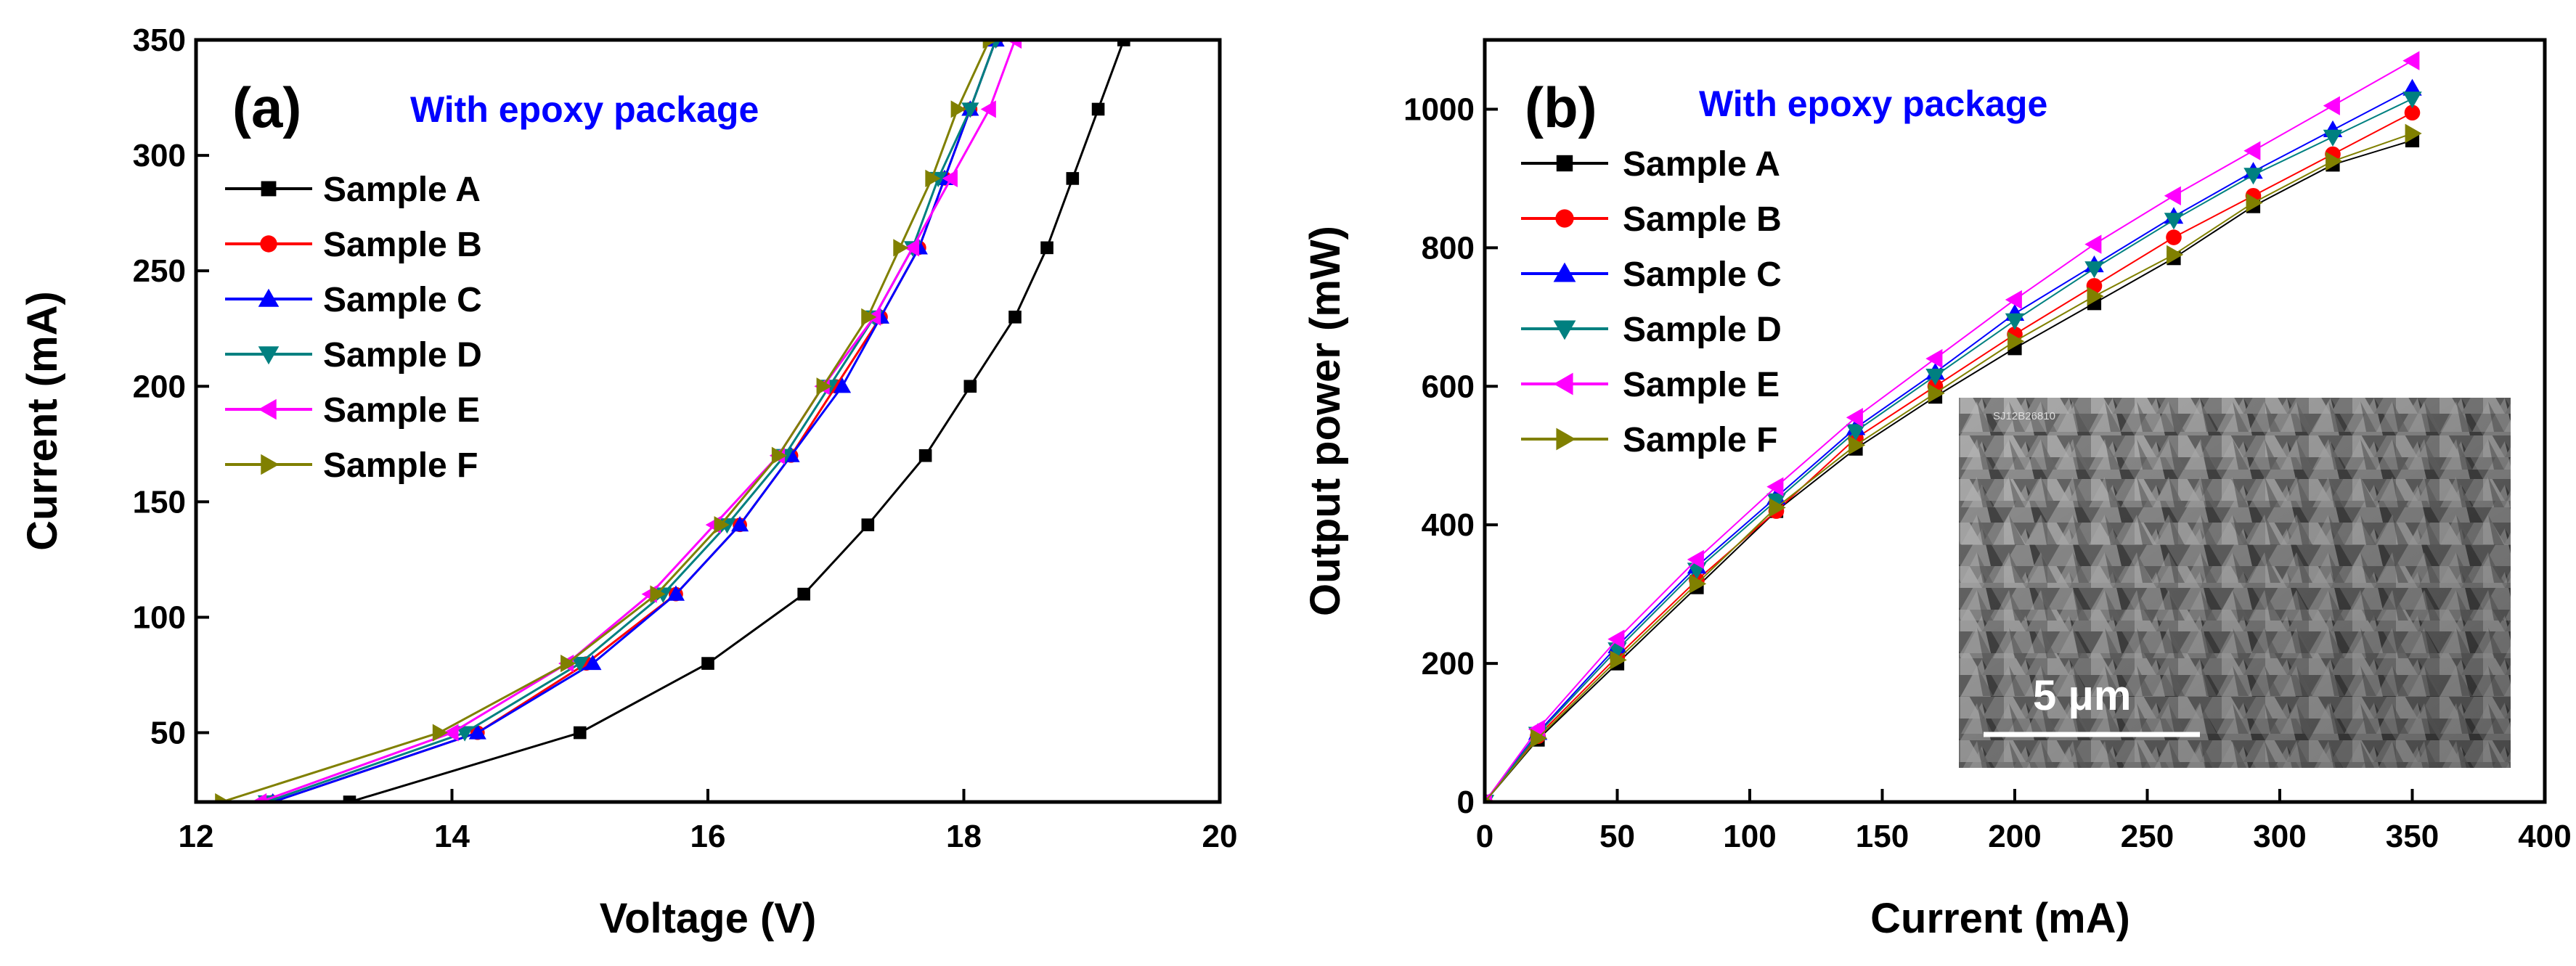 The height and width of the screenshot is (966, 2576). Describe the element at coordinates (2014, 837) in the screenshot. I see `panel-b-x-tick-label: 200` at that location.